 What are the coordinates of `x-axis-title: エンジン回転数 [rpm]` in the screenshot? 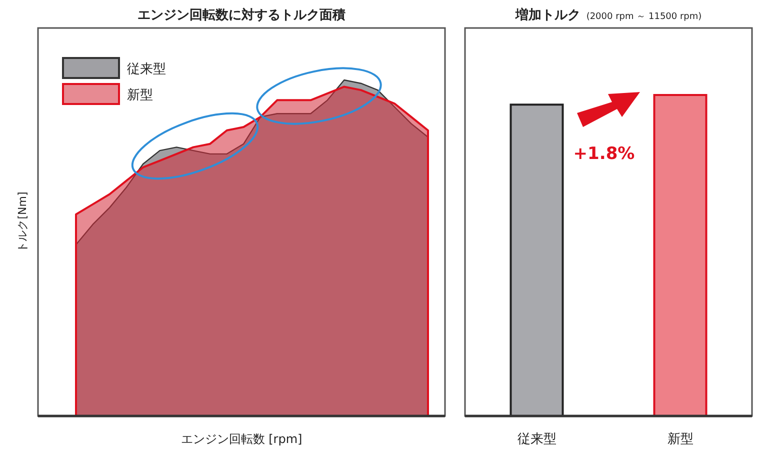 It's located at (241, 439).